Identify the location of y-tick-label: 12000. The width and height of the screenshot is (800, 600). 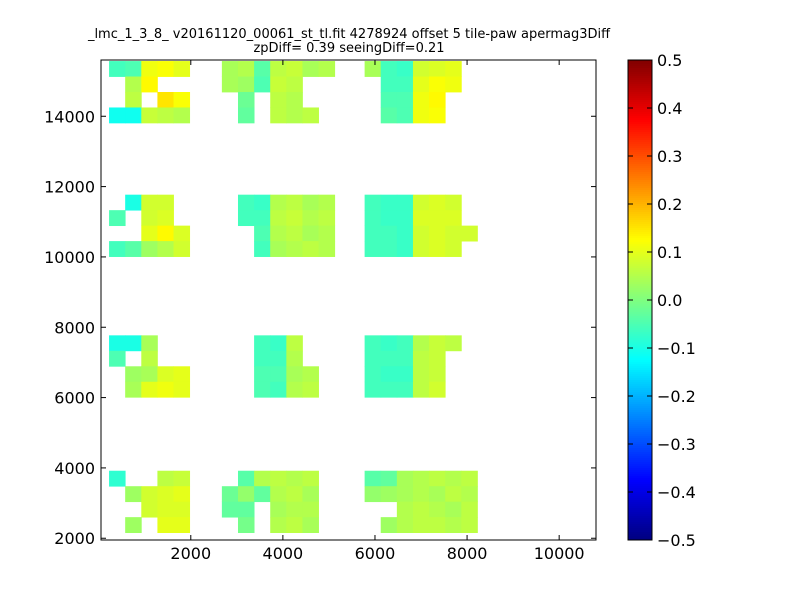
(69, 187).